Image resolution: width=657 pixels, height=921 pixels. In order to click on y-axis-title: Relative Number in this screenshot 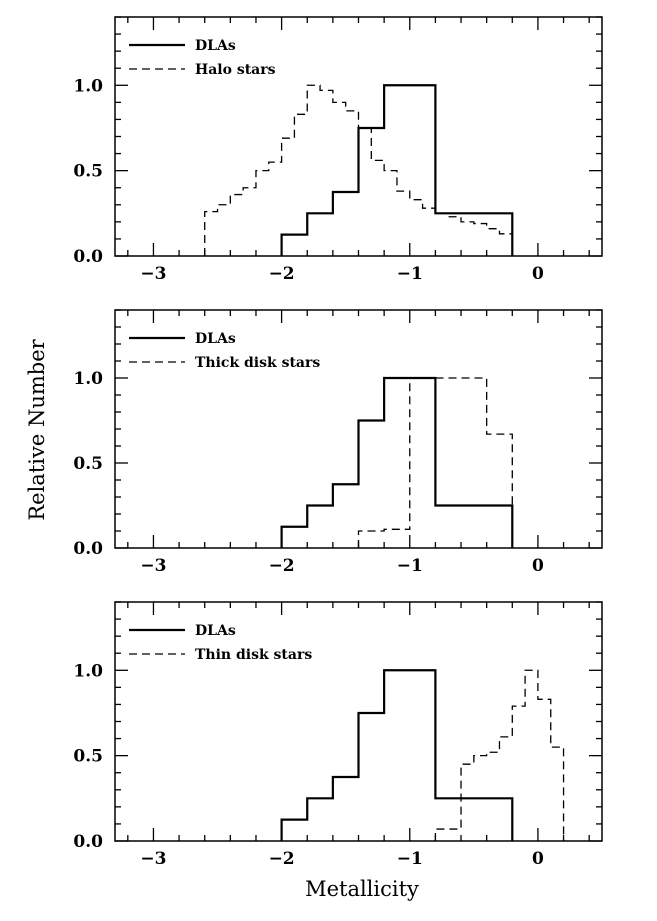, I will do `click(37, 429)`.